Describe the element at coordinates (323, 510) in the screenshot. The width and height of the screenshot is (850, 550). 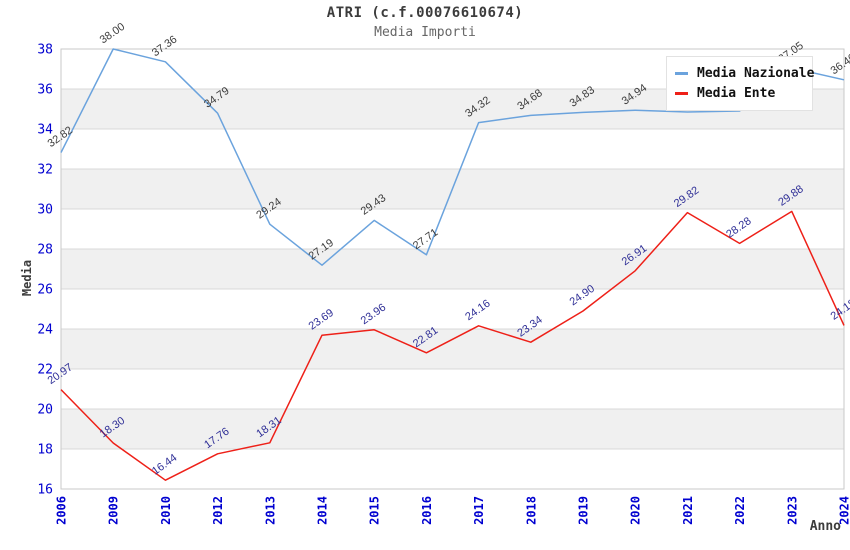
I see `x-tick-label: 2014` at that location.